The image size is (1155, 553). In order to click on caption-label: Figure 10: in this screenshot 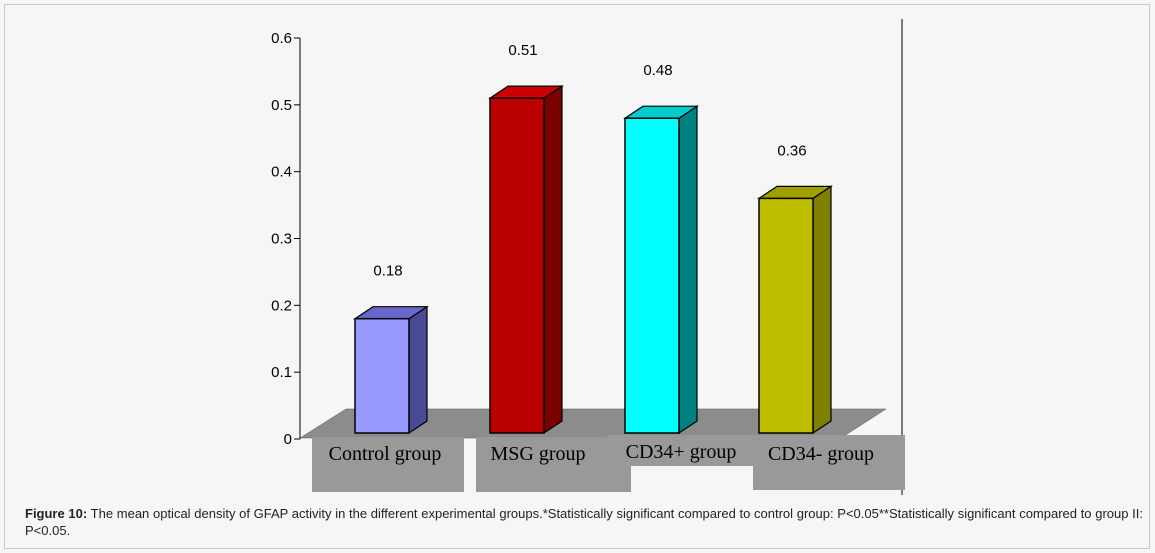, I will do `click(56, 513)`.